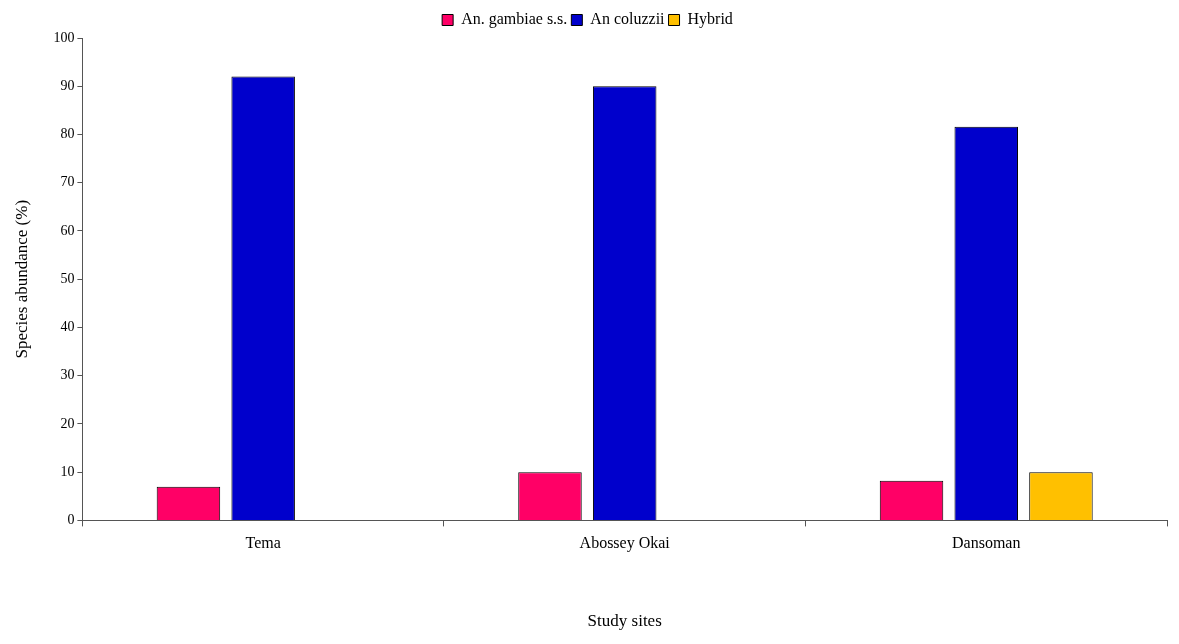 This screenshot has height=644, width=1179. What do you see at coordinates (67, 230) in the screenshot?
I see `y-tick-label: 60` at bounding box center [67, 230].